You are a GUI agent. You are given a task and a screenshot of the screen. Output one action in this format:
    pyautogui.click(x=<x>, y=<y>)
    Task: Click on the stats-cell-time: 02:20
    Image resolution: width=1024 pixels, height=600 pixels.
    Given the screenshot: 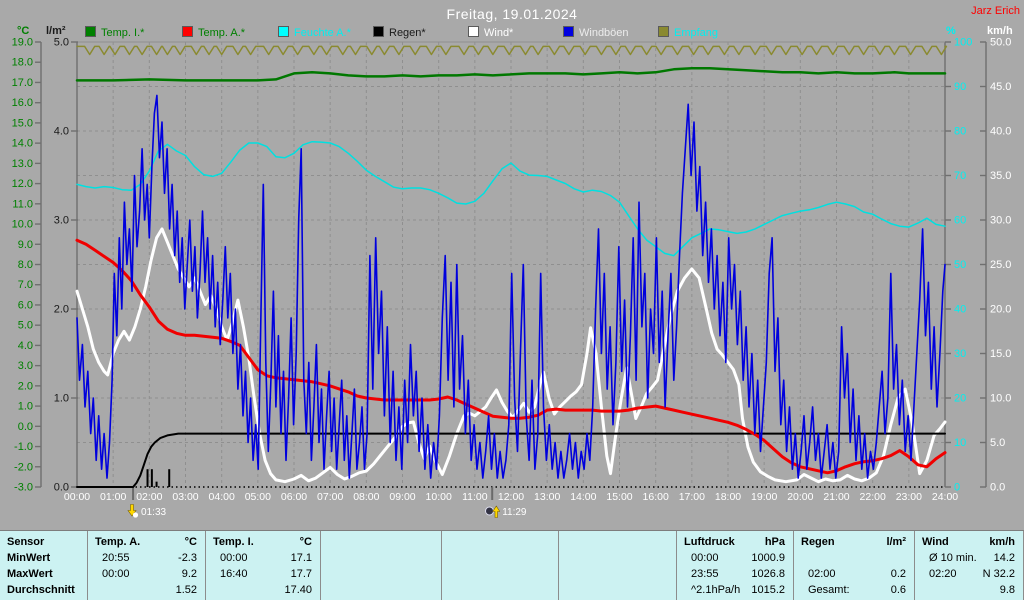 What is the action you would take?
    pyautogui.click(x=943, y=574)
    